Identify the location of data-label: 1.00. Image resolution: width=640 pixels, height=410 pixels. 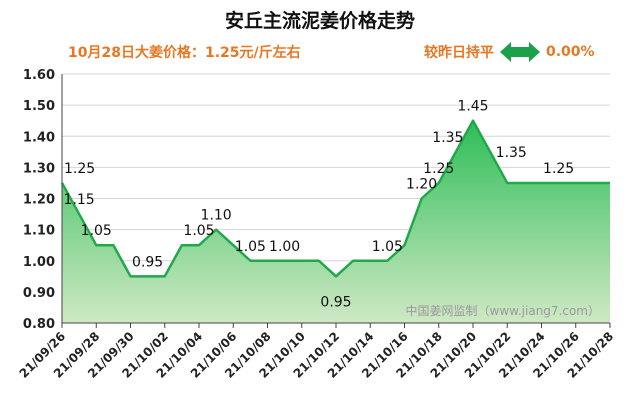
(284, 247).